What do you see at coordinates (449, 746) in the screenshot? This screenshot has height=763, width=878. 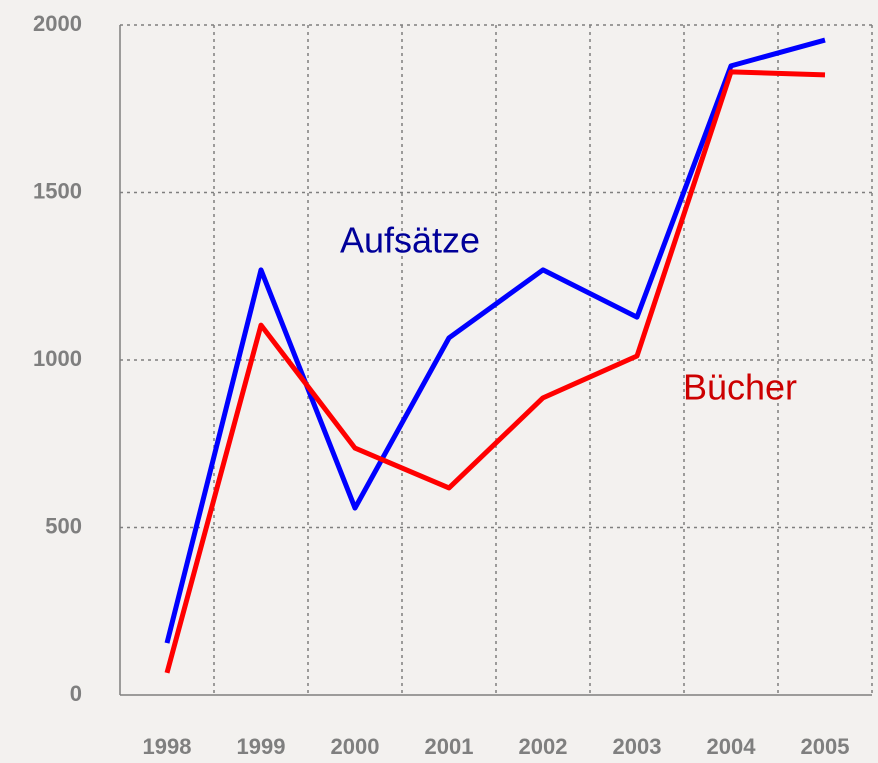 I see `x-tick-label: 2001` at bounding box center [449, 746].